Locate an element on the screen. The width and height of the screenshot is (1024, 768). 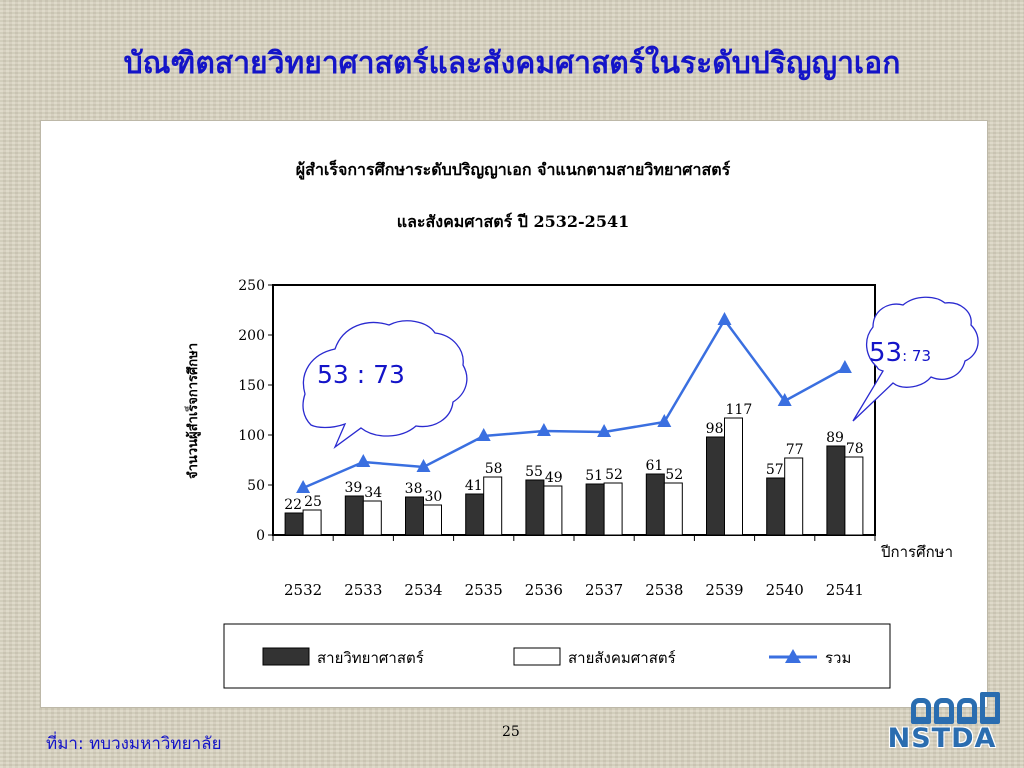
y-tick-label: 250 is located at coordinates (251, 286).